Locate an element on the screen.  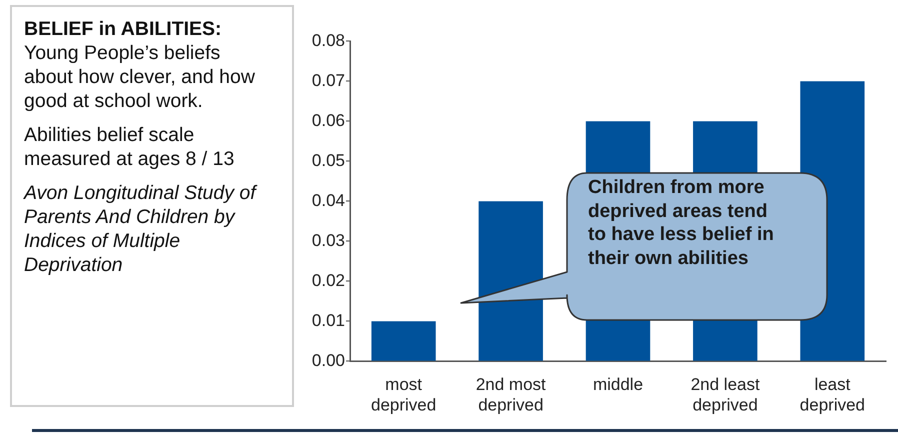
y-tick-label: 0.05 is located at coordinates (328, 160).